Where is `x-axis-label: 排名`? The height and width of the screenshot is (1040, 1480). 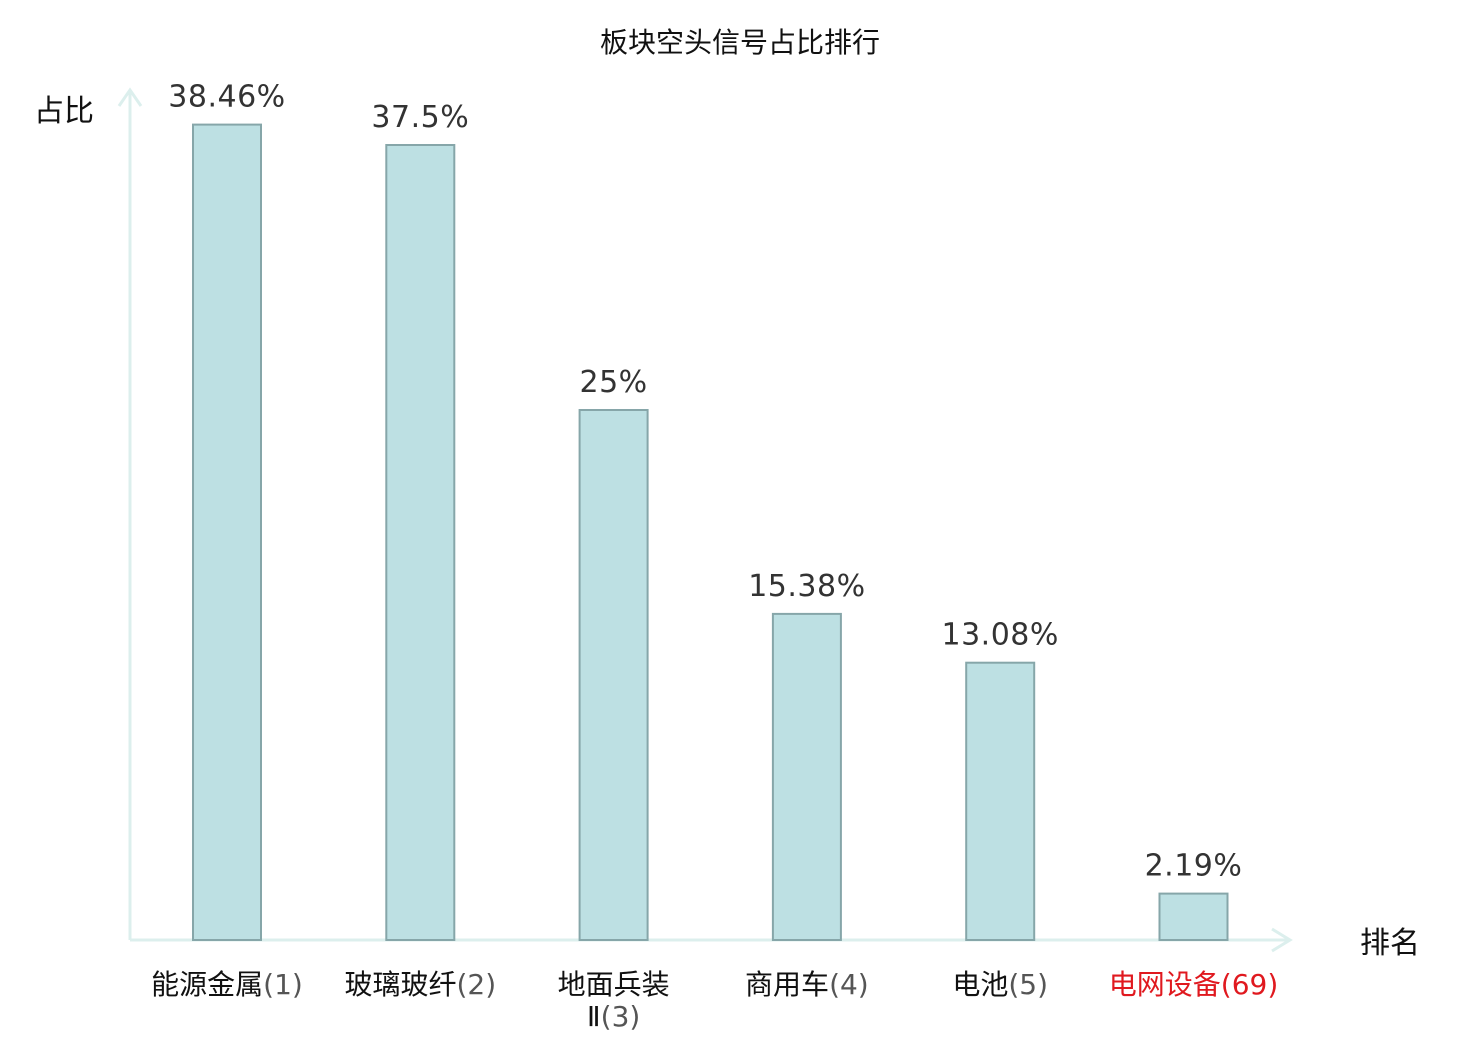
x-axis-label: 排名 is located at coordinates (1390, 943).